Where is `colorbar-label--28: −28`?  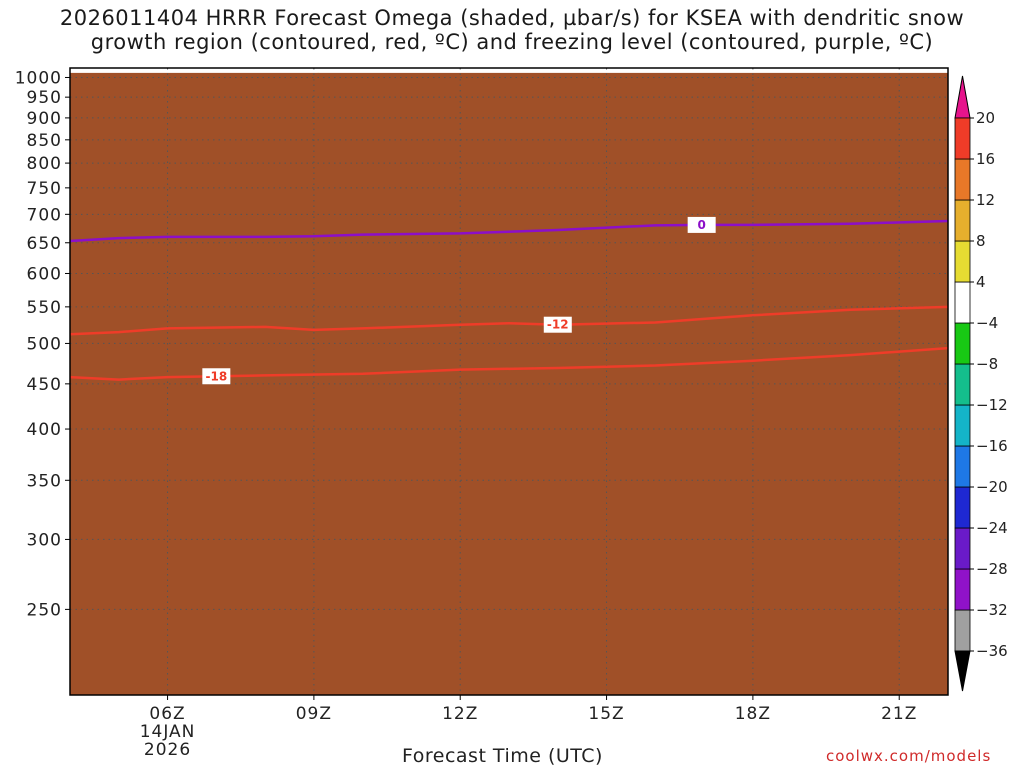
colorbar-label--28: −28 is located at coordinates (992, 569).